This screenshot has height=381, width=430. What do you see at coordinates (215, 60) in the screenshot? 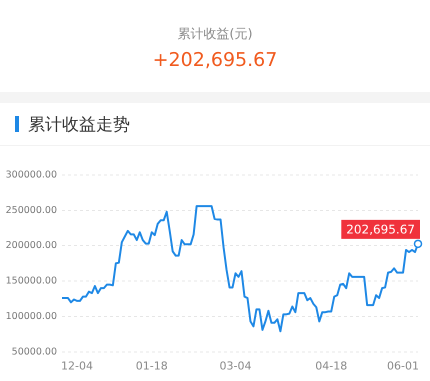
I see `text: +202,695.67` at bounding box center [215, 60].